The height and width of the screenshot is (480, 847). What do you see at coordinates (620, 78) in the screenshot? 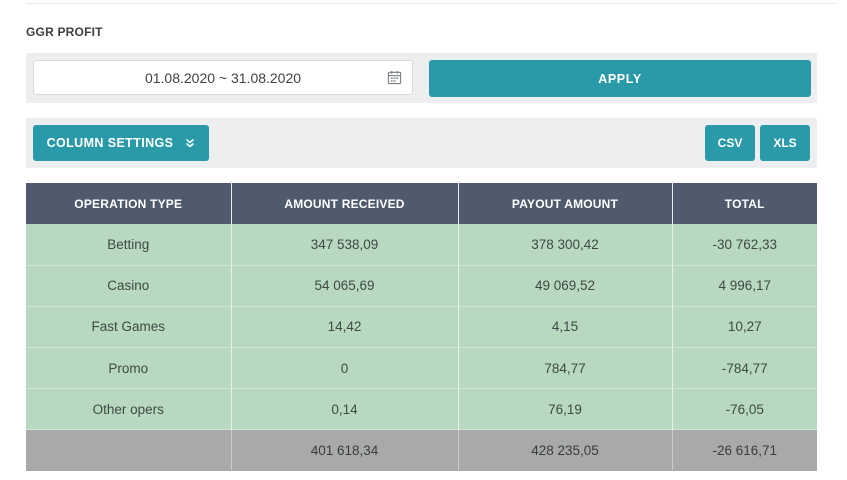
I see `apply-button: APPLY` at bounding box center [620, 78].